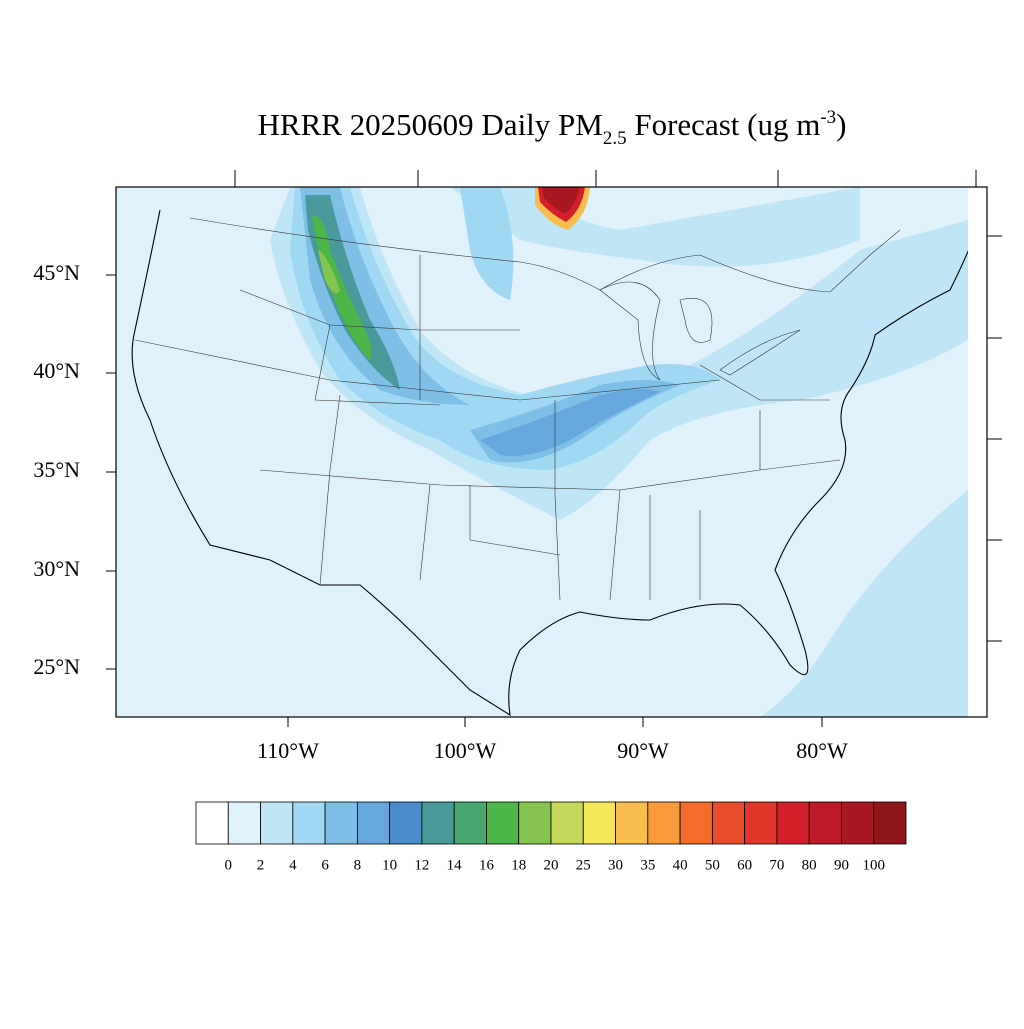  I want to click on title-superscript: -3, so click(828, 117).